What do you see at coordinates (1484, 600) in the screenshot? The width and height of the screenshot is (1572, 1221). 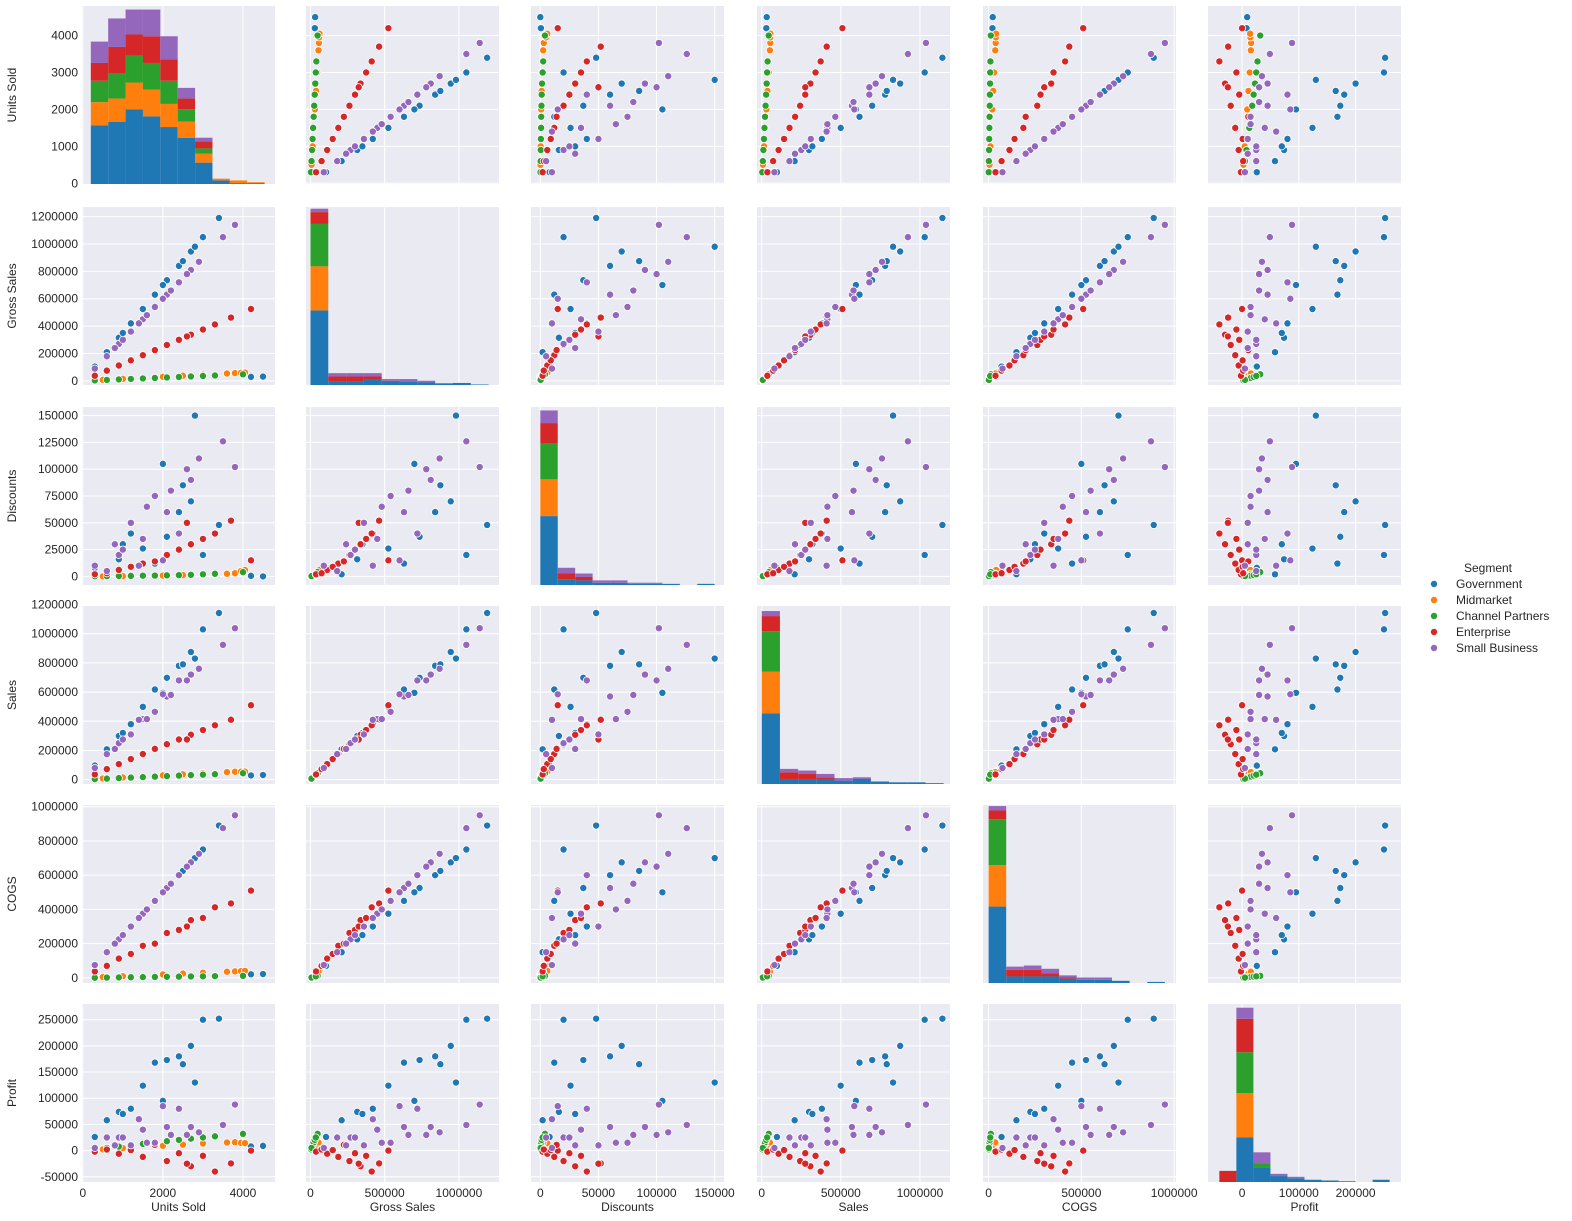 I see `legend-label-midmarket: Midmarket` at bounding box center [1484, 600].